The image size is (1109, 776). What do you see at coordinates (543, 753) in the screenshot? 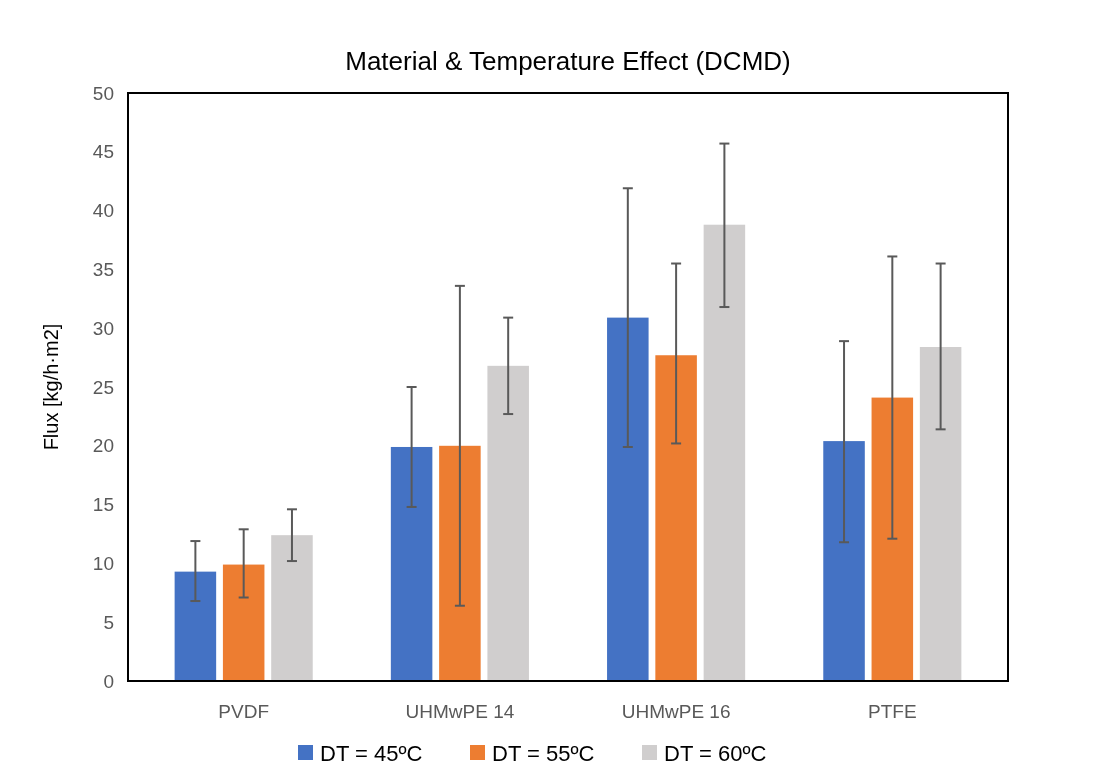
I see `legend-label: DT = 55ºC` at bounding box center [543, 753].